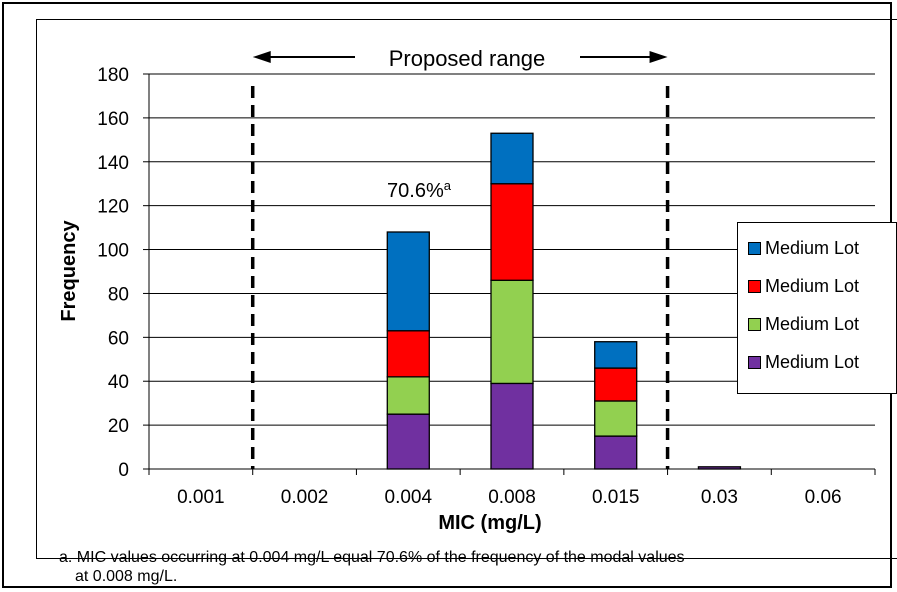 The width and height of the screenshot is (897, 592). Describe the element at coordinates (812, 361) in the screenshot. I see `legend-label-3: Medium Lot` at that location.